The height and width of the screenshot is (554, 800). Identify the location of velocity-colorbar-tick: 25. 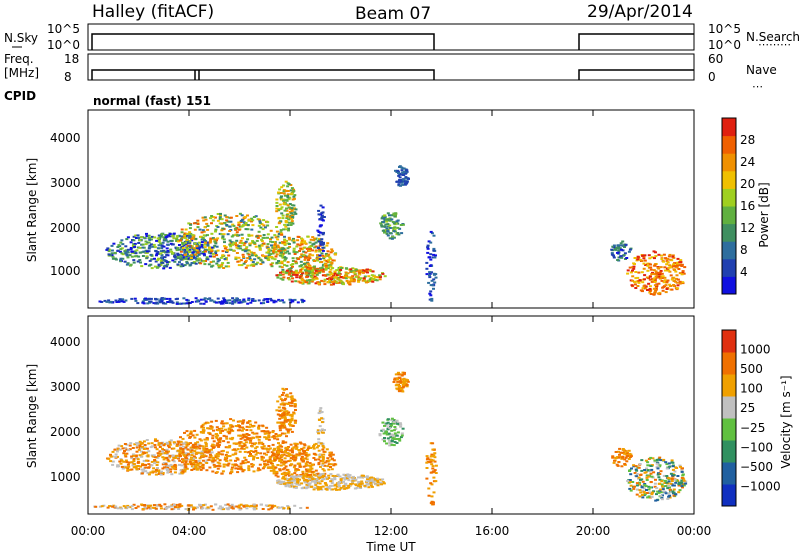
(747, 408).